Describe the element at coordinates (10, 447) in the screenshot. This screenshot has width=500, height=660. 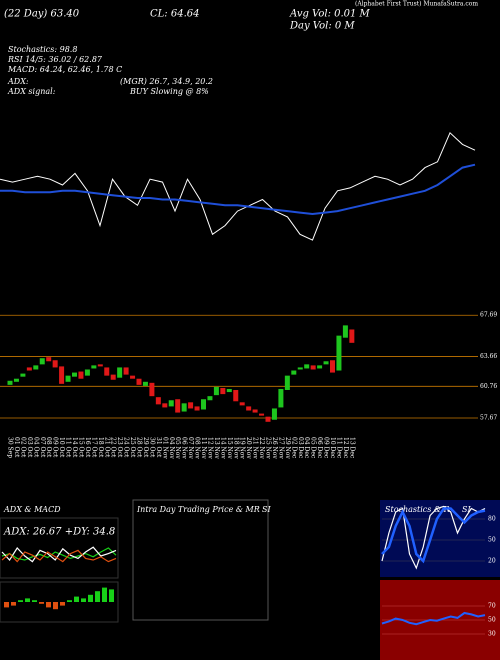
I see `x-tick-label: 30 Sep` at that location.